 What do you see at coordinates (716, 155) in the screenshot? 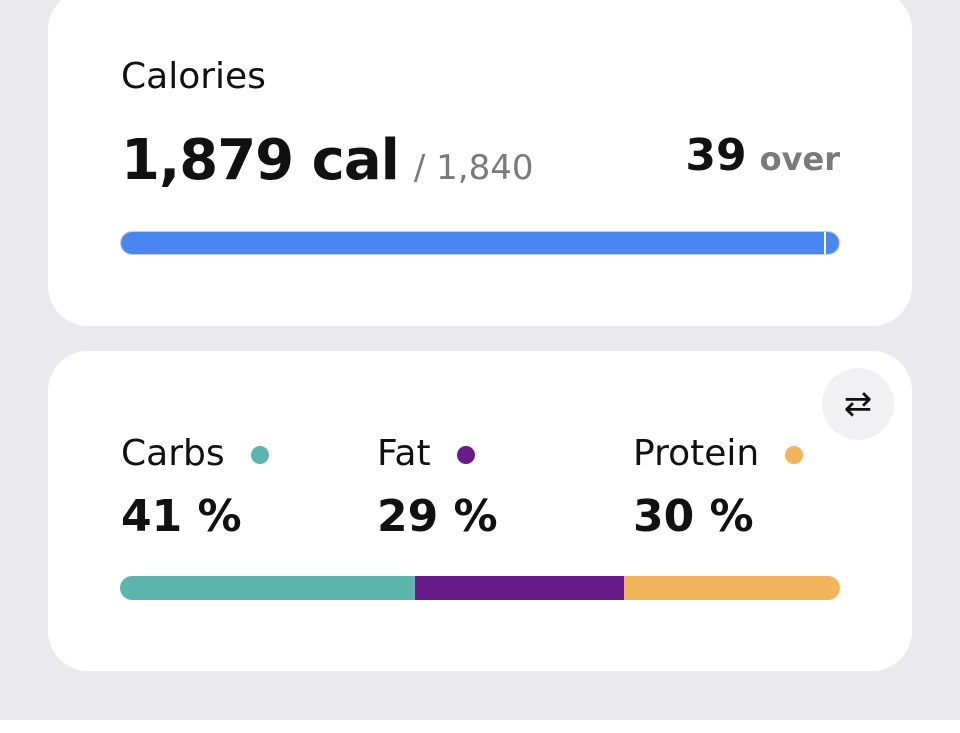
I see `over-amount: 39` at bounding box center [716, 155].